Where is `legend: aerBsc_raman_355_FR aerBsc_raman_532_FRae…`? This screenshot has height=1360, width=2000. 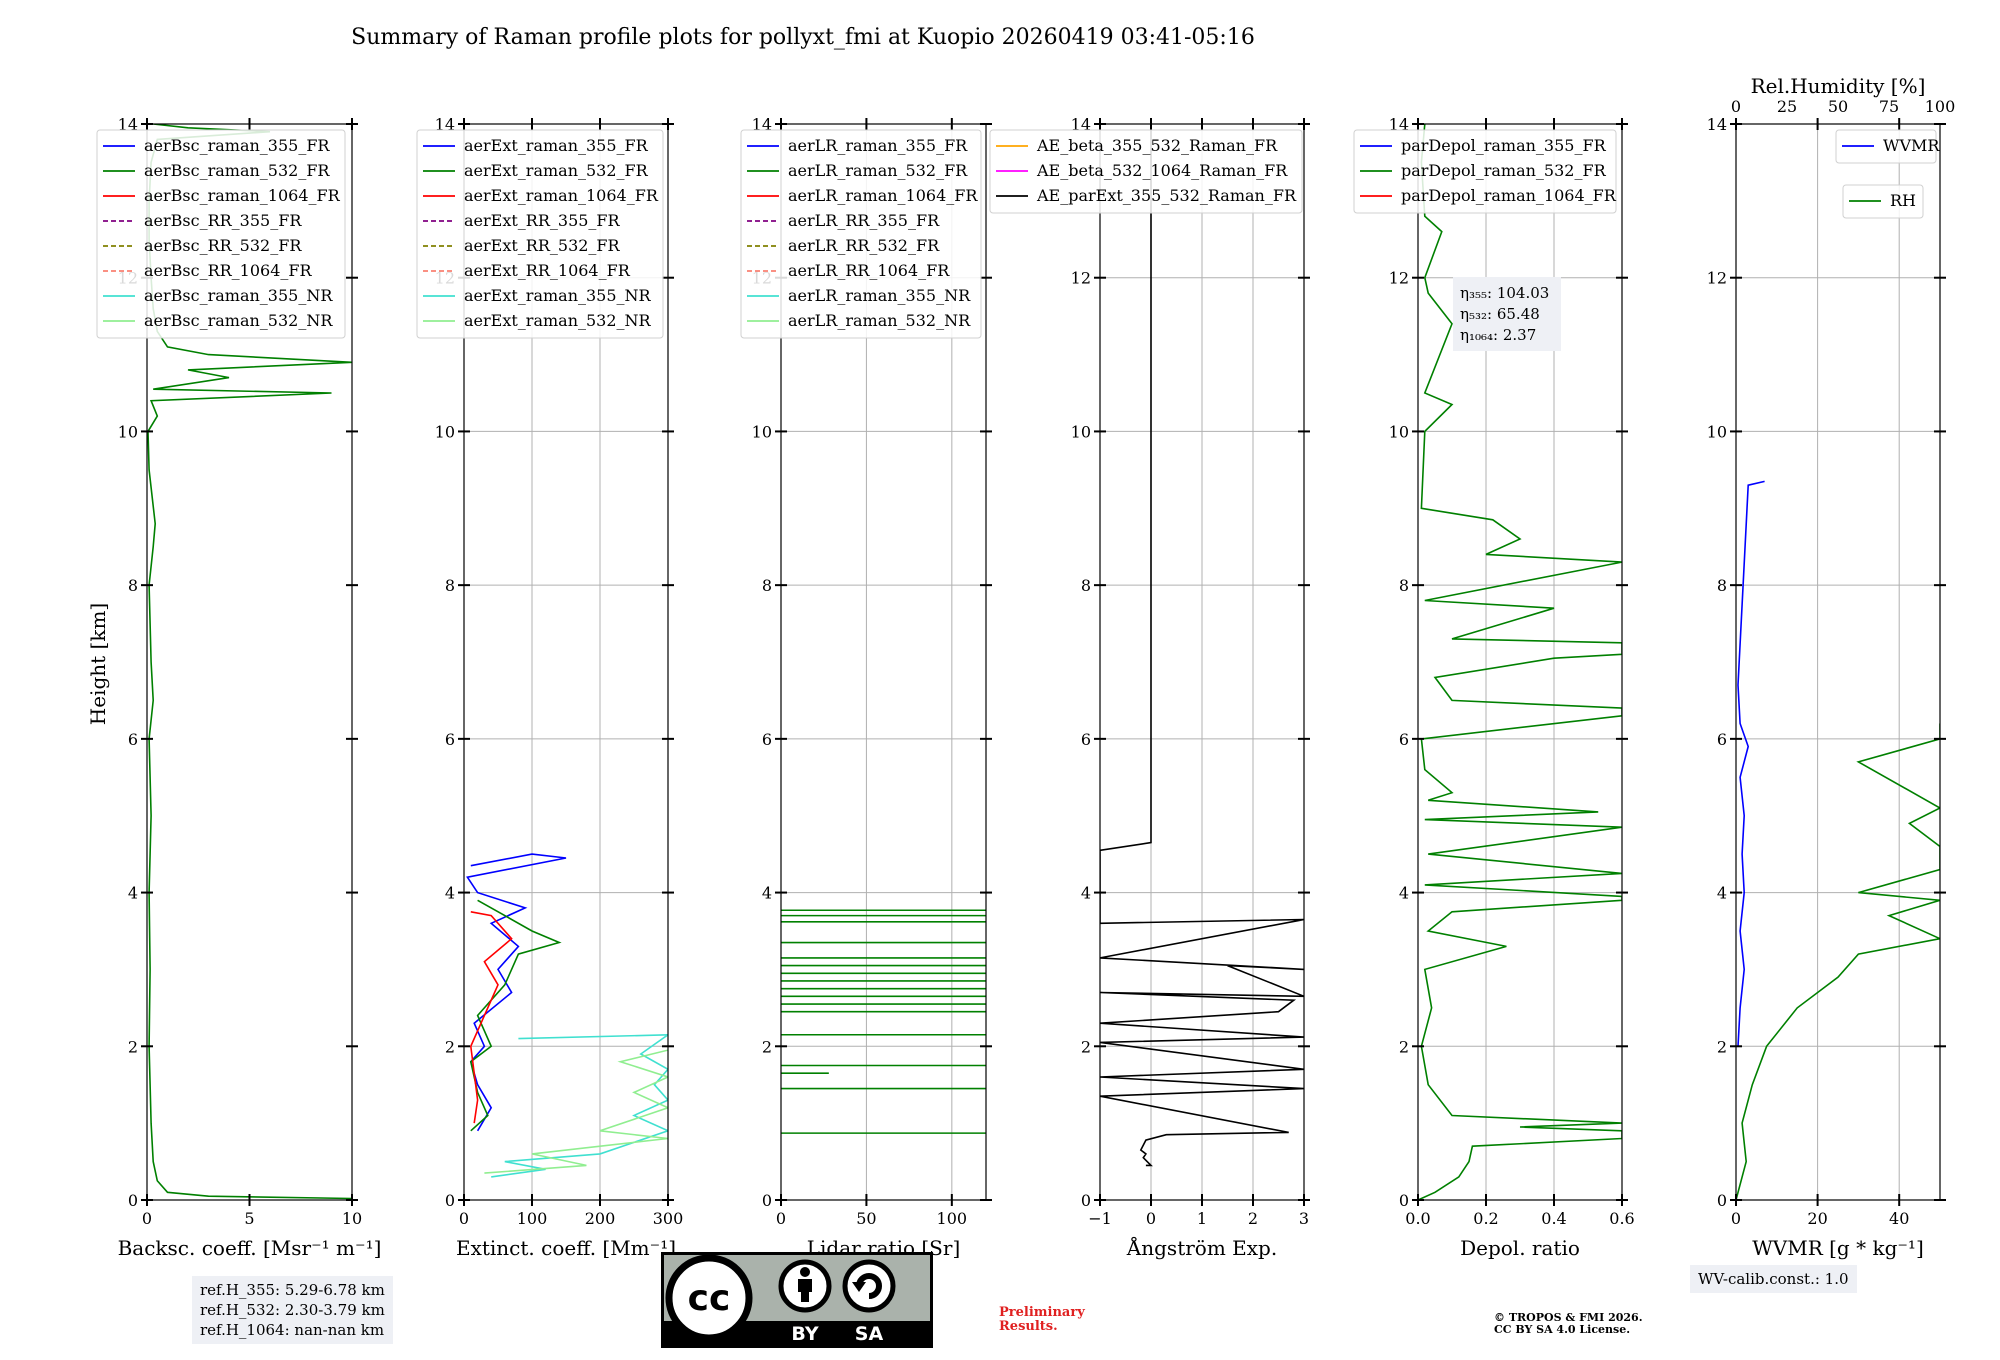
legend: aerBsc_raman_355_FR aerBsc_raman_532_FRae… is located at coordinates (221, 234).